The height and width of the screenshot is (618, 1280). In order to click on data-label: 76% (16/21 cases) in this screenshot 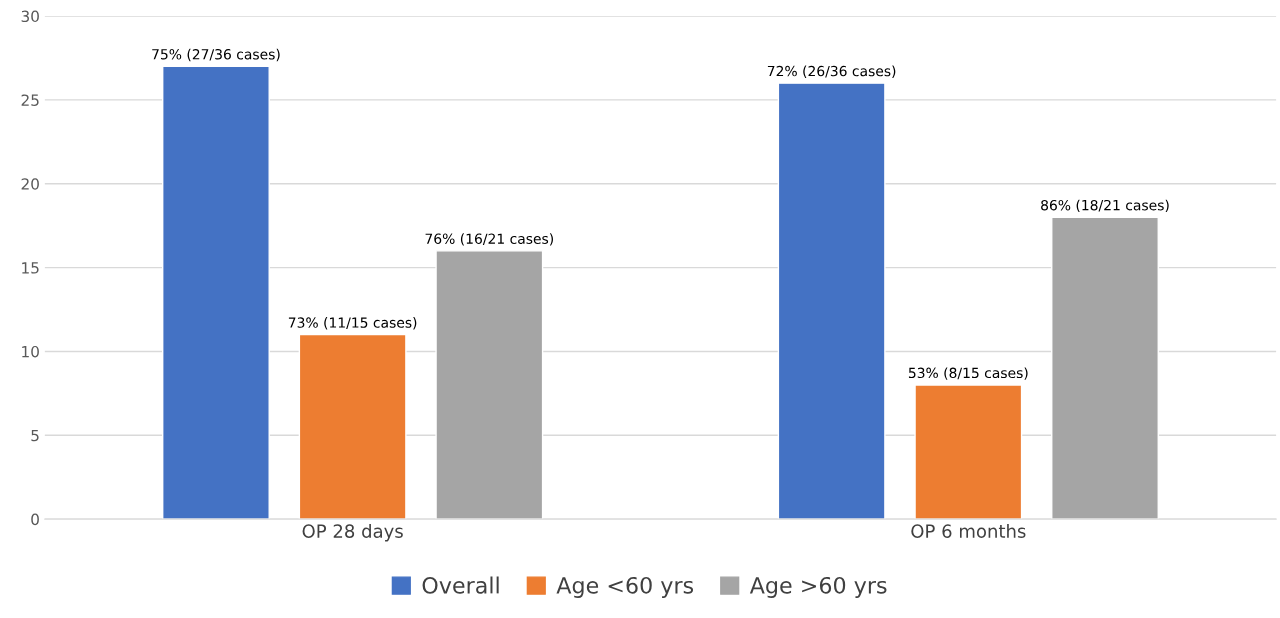, I will do `click(489, 239)`.